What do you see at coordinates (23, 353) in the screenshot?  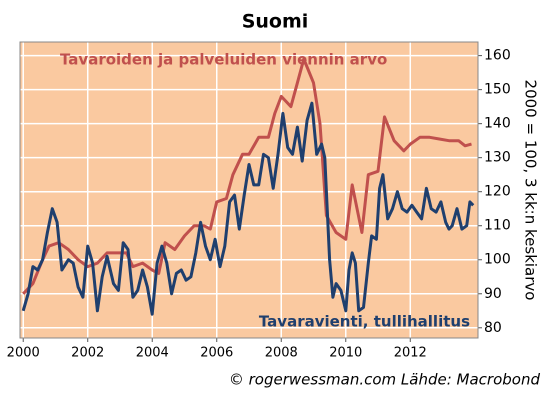 I see `x-tick-label: 2000` at bounding box center [23, 353].